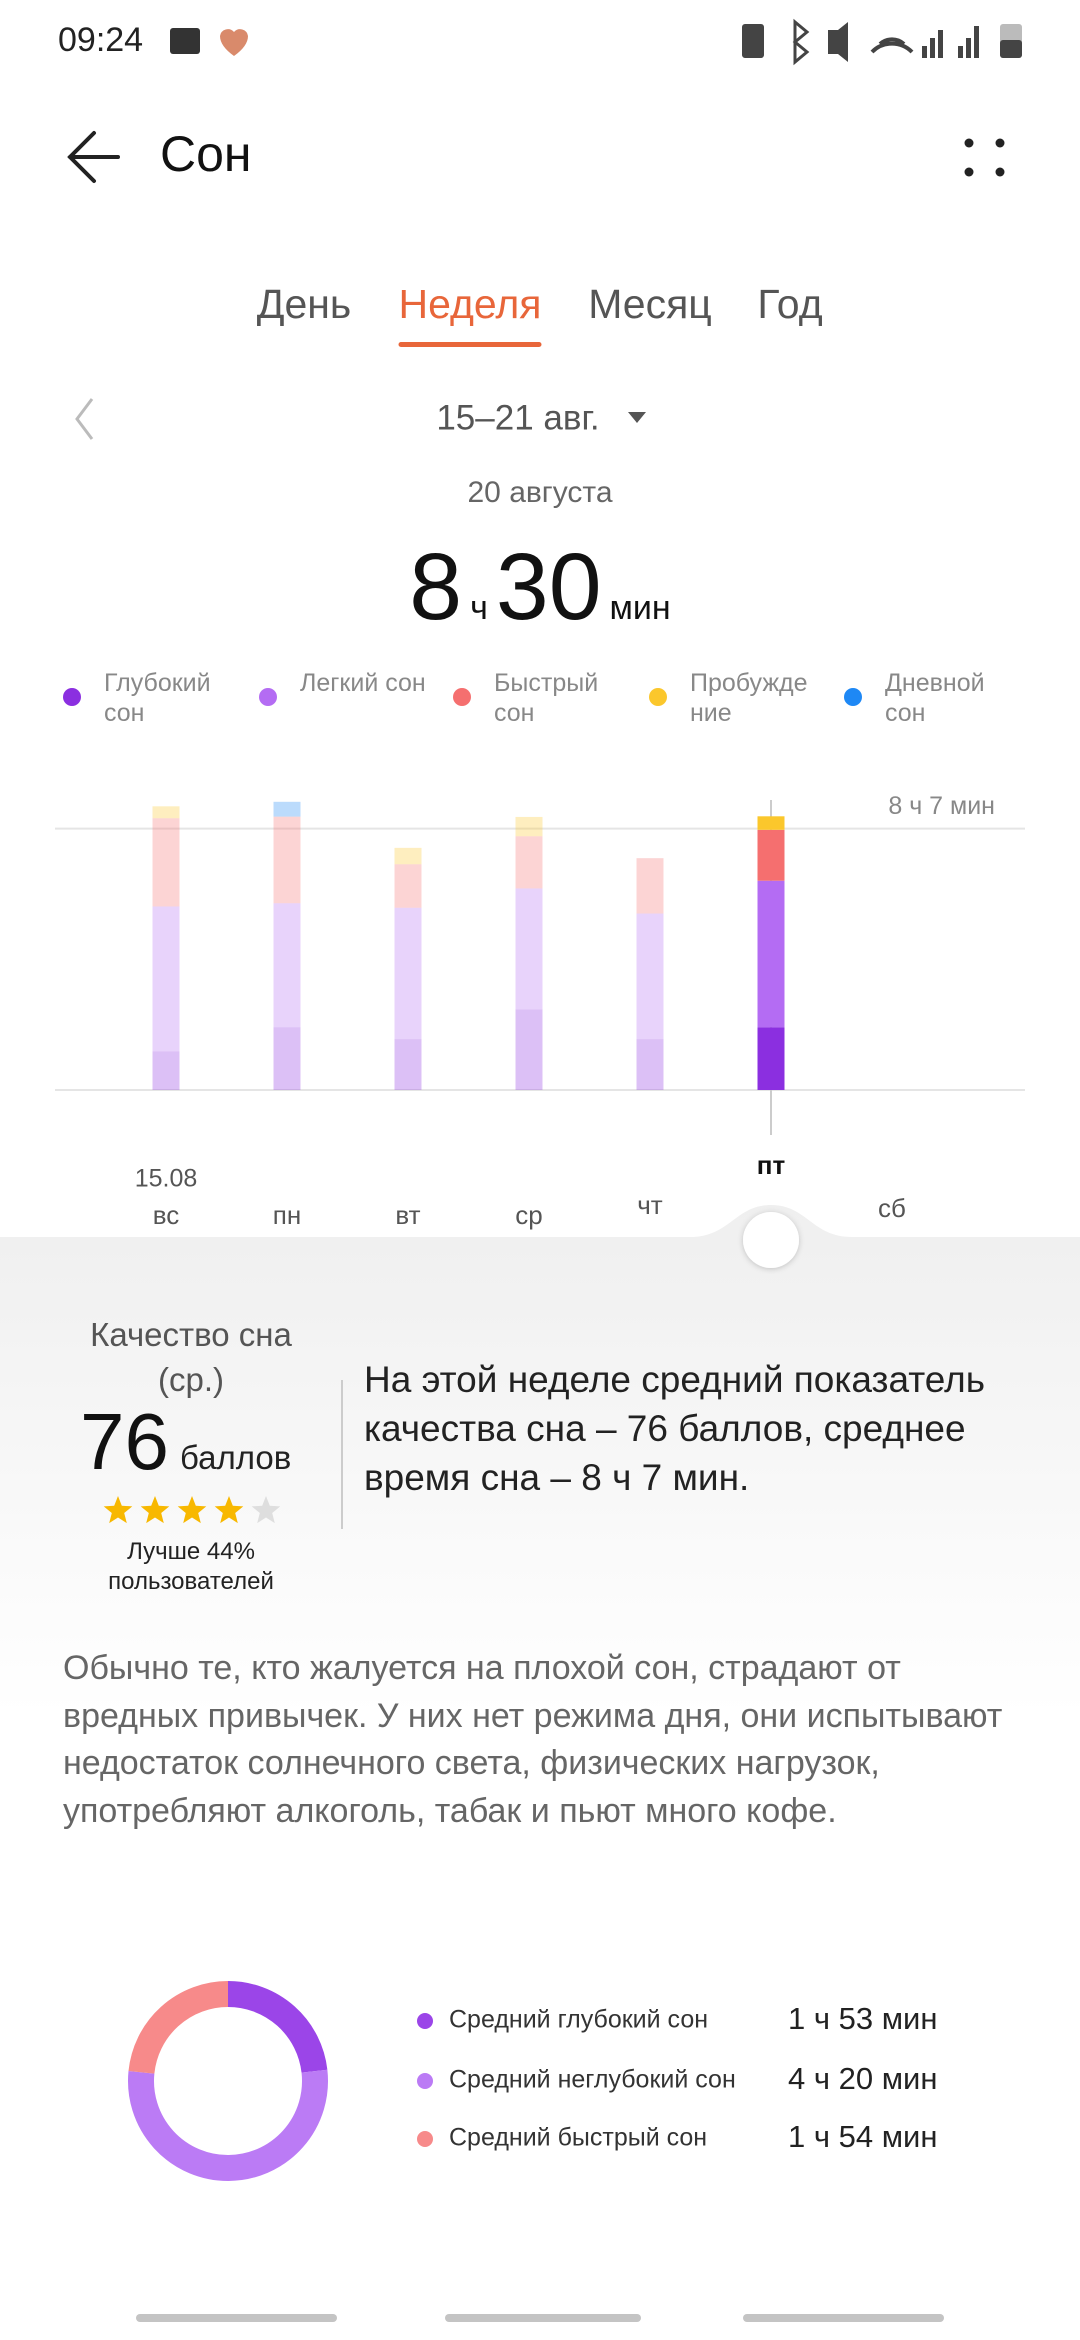 This screenshot has width=1080, height=2340. Describe the element at coordinates (191, 1357) in the screenshot. I see `quality-title: Качество сна (ср.)` at that location.